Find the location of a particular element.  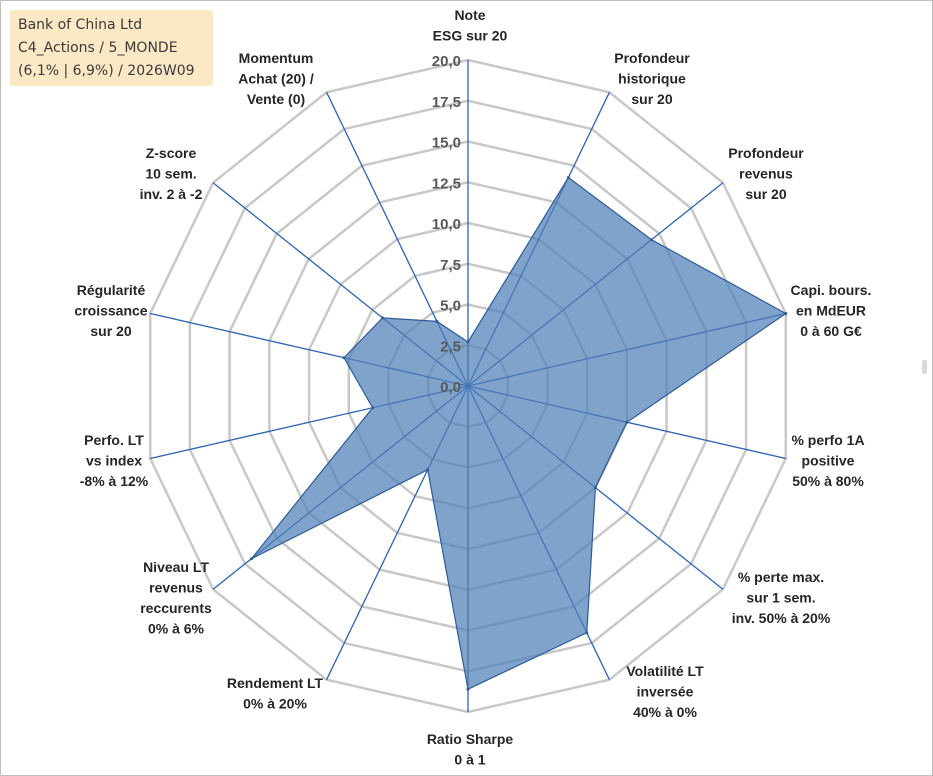

axis-label-line: % perfo 1A is located at coordinates (827, 440).